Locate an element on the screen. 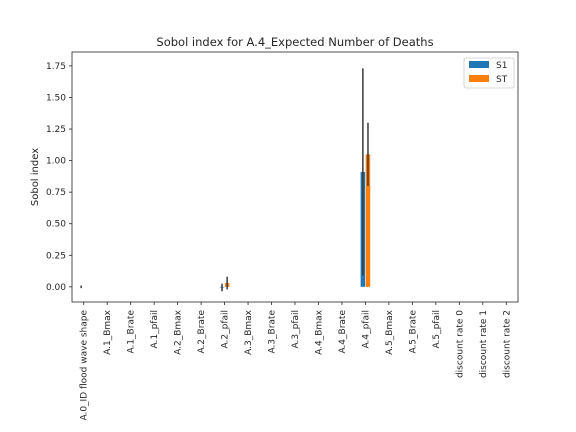 The height and width of the screenshot is (432, 576). x-tick-label: A.4_pfail is located at coordinates (366, 329).